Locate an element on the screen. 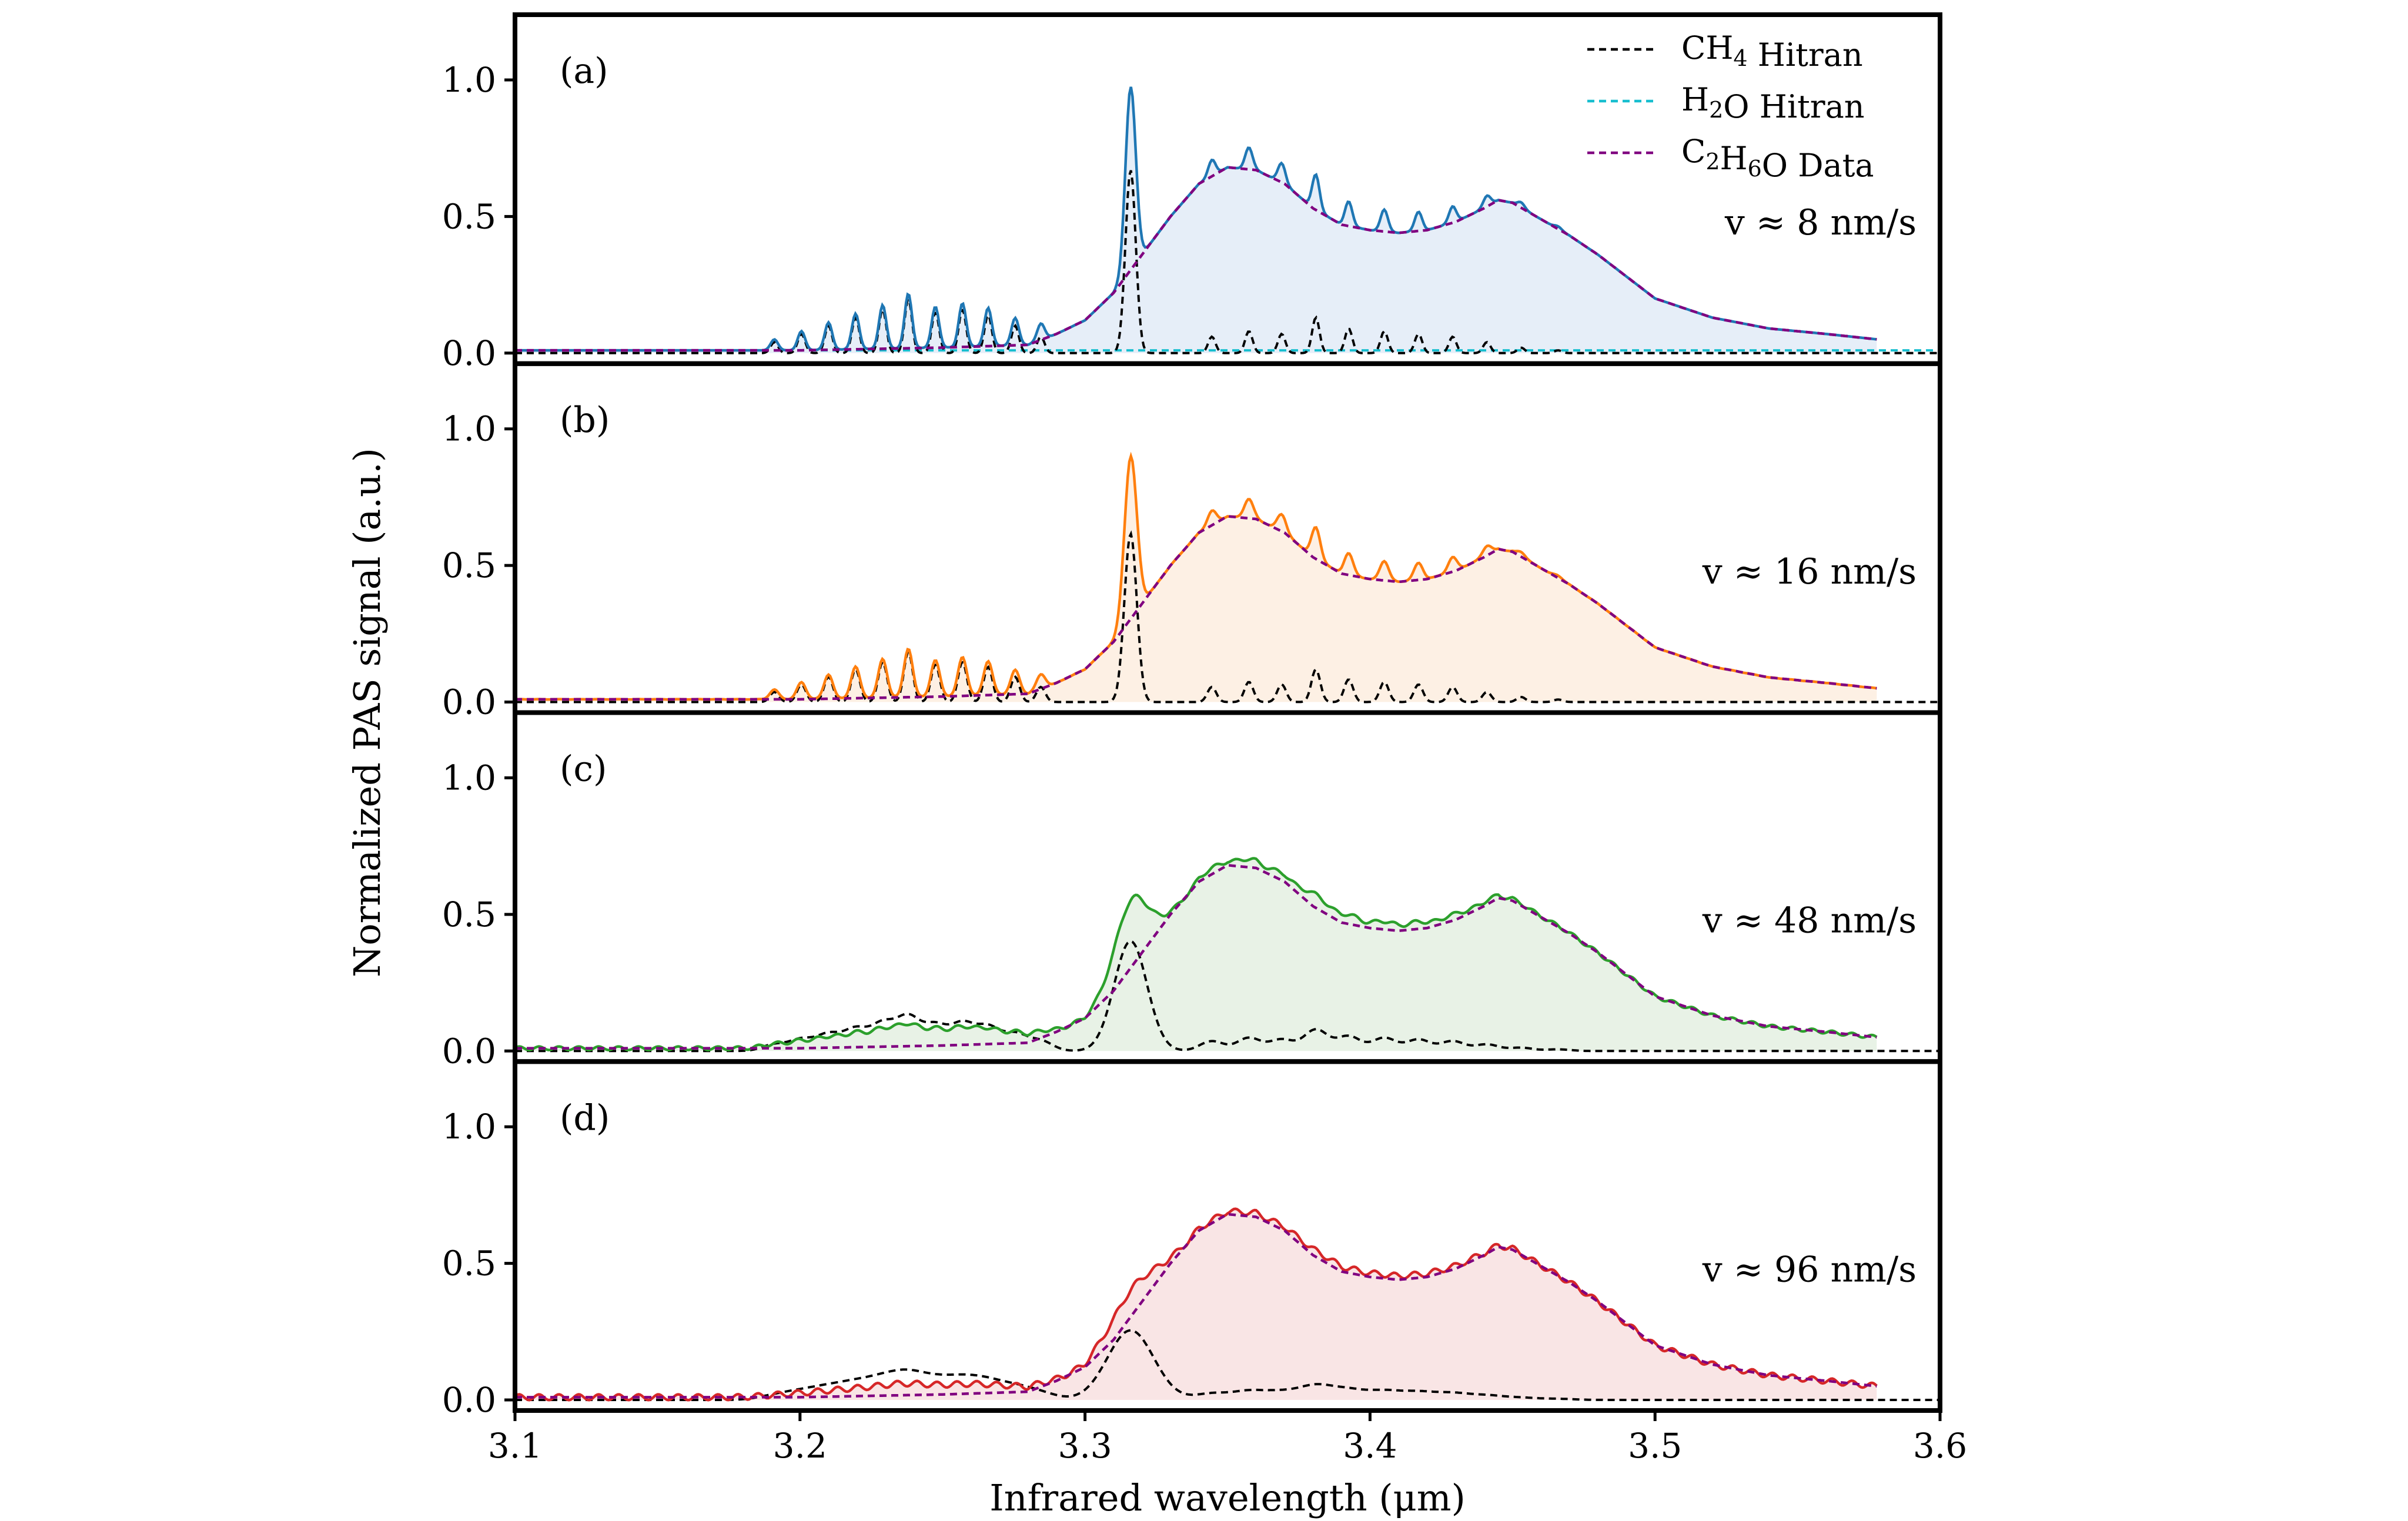 This screenshot has height=1521, width=2408. panel-d: 0.0 0.5 1.0 (d) v ≈ 96 nm/s is located at coordinates (1192, 1239).